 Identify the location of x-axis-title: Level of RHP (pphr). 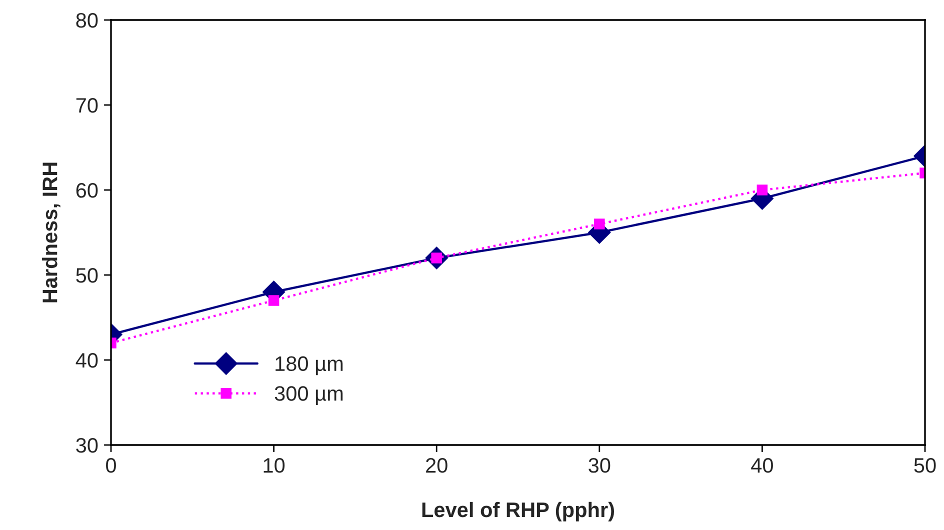
(518, 512).